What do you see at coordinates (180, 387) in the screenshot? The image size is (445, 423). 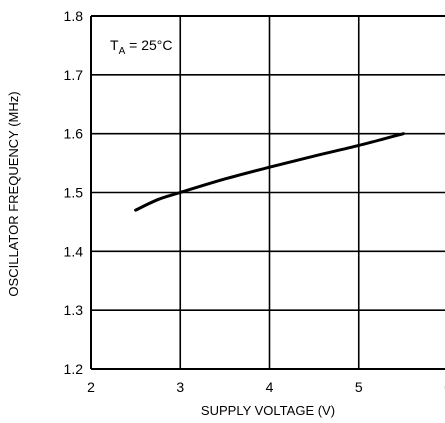 I see `x-tick-label: 3` at bounding box center [180, 387].